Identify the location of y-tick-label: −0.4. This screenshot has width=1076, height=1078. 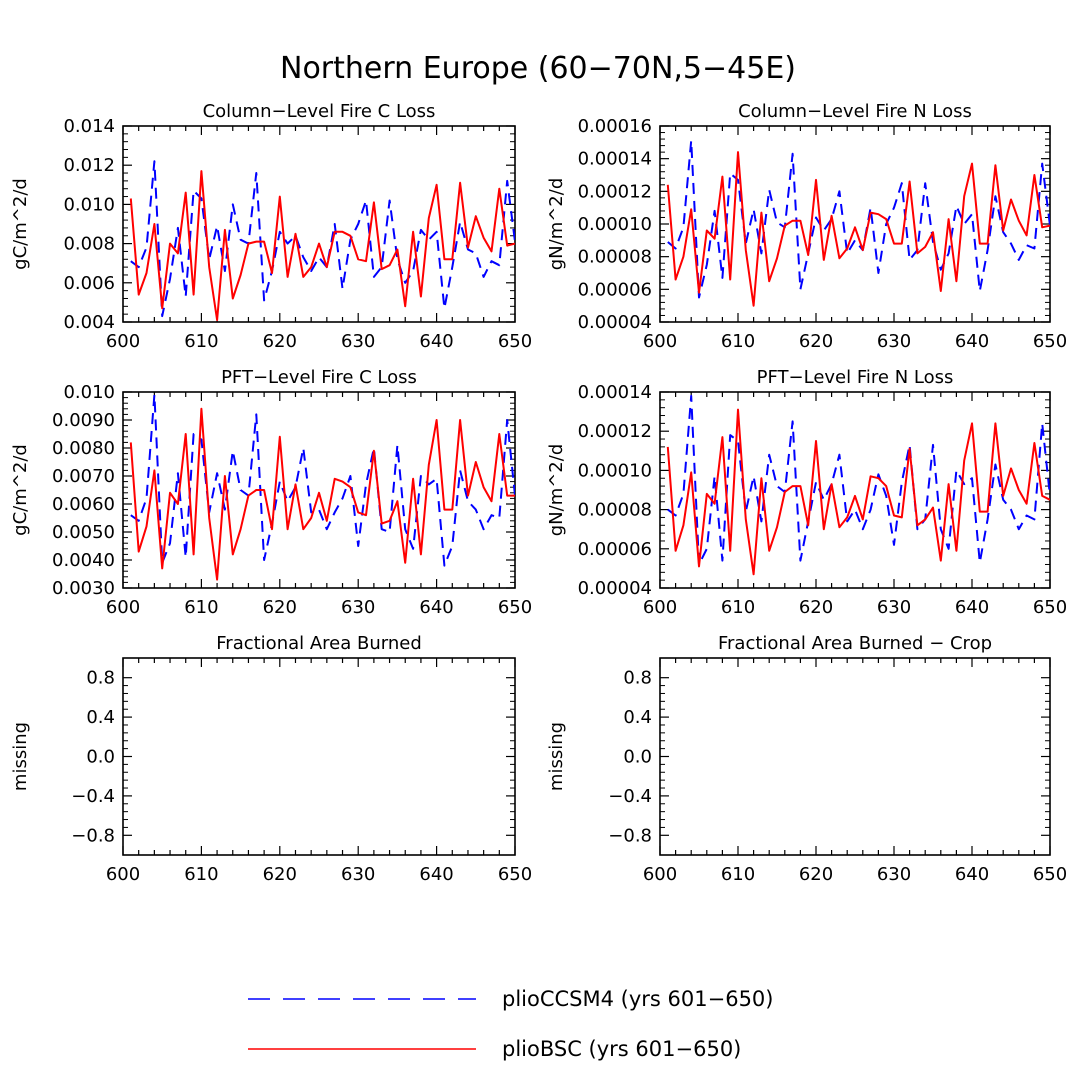
(93, 796).